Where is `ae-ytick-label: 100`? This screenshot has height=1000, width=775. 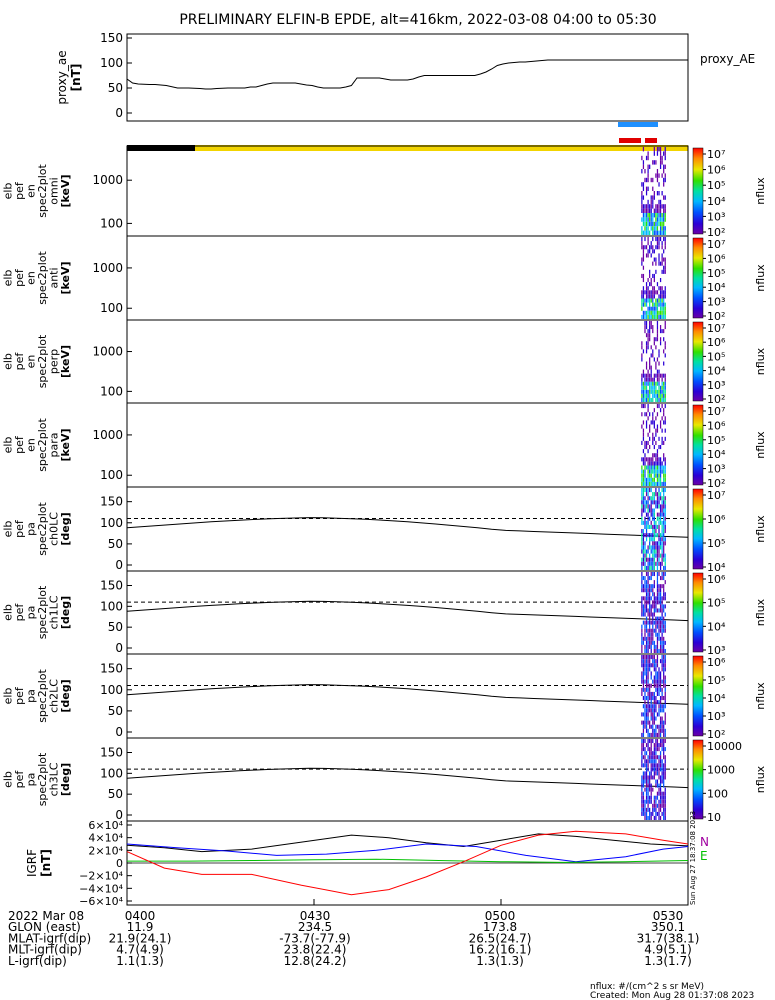 ae-ytick-label: 100 is located at coordinates (111, 63).